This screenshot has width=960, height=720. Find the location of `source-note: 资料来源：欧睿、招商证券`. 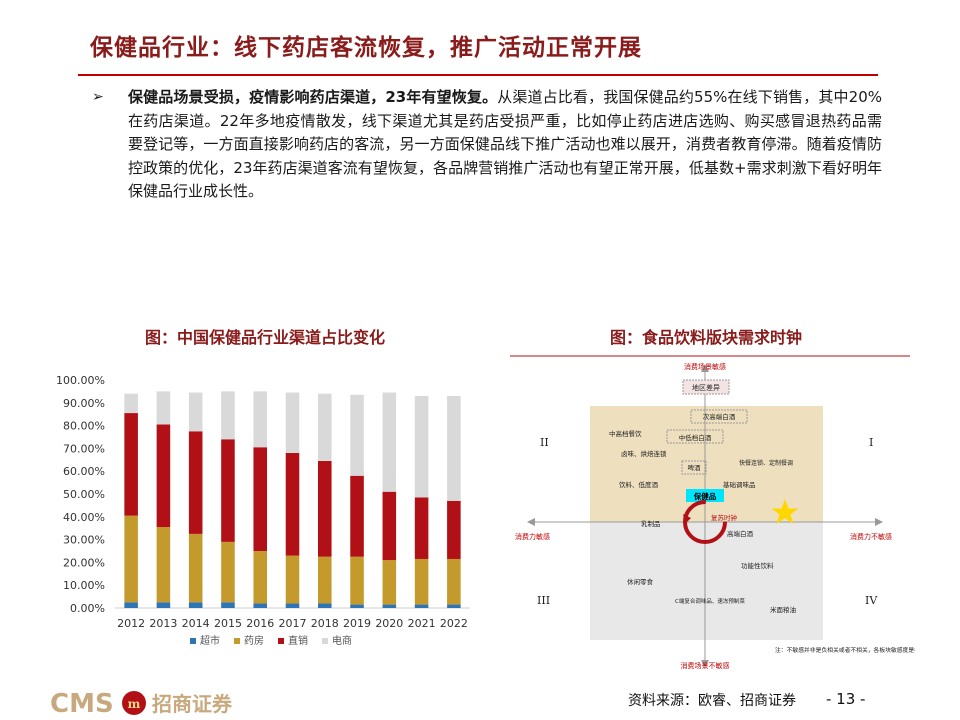

source-note: 资料来源：欧睿、招商证券 is located at coordinates (712, 701).